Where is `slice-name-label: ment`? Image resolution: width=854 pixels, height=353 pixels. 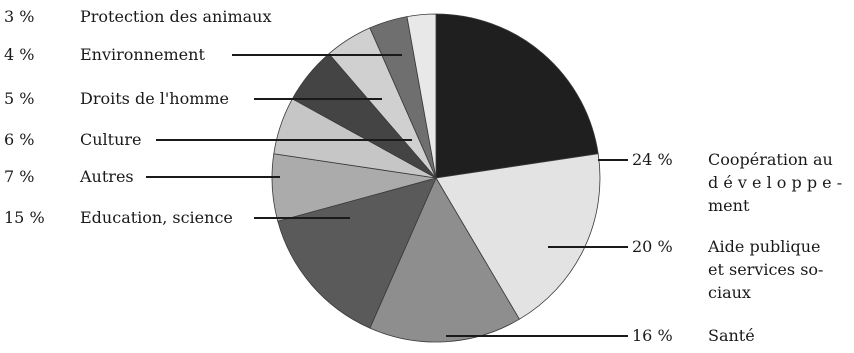
slice-name-label: ment is located at coordinates (729, 205).